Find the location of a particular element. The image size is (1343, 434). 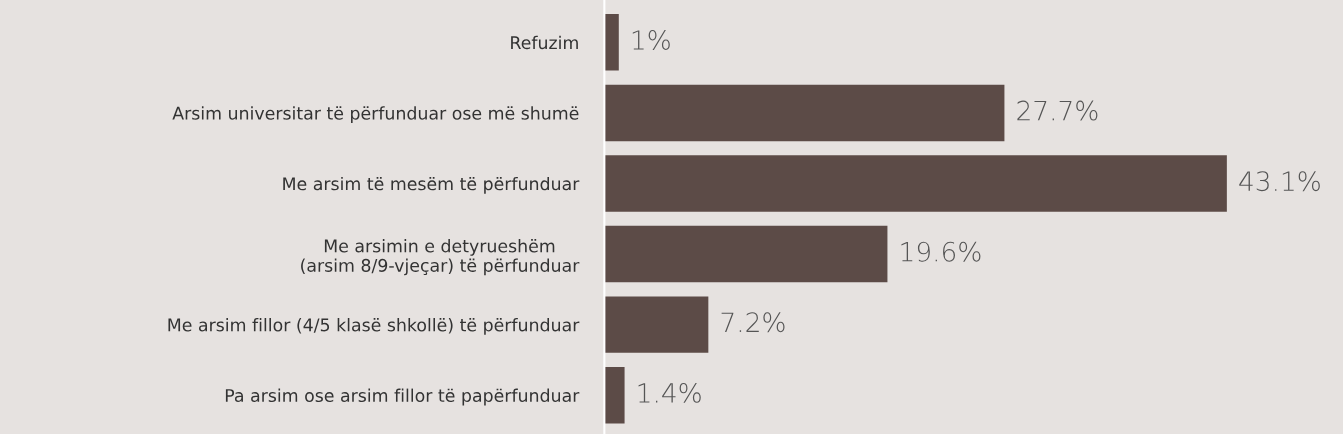

y-tick-label: Refuzim is located at coordinates (544, 42).